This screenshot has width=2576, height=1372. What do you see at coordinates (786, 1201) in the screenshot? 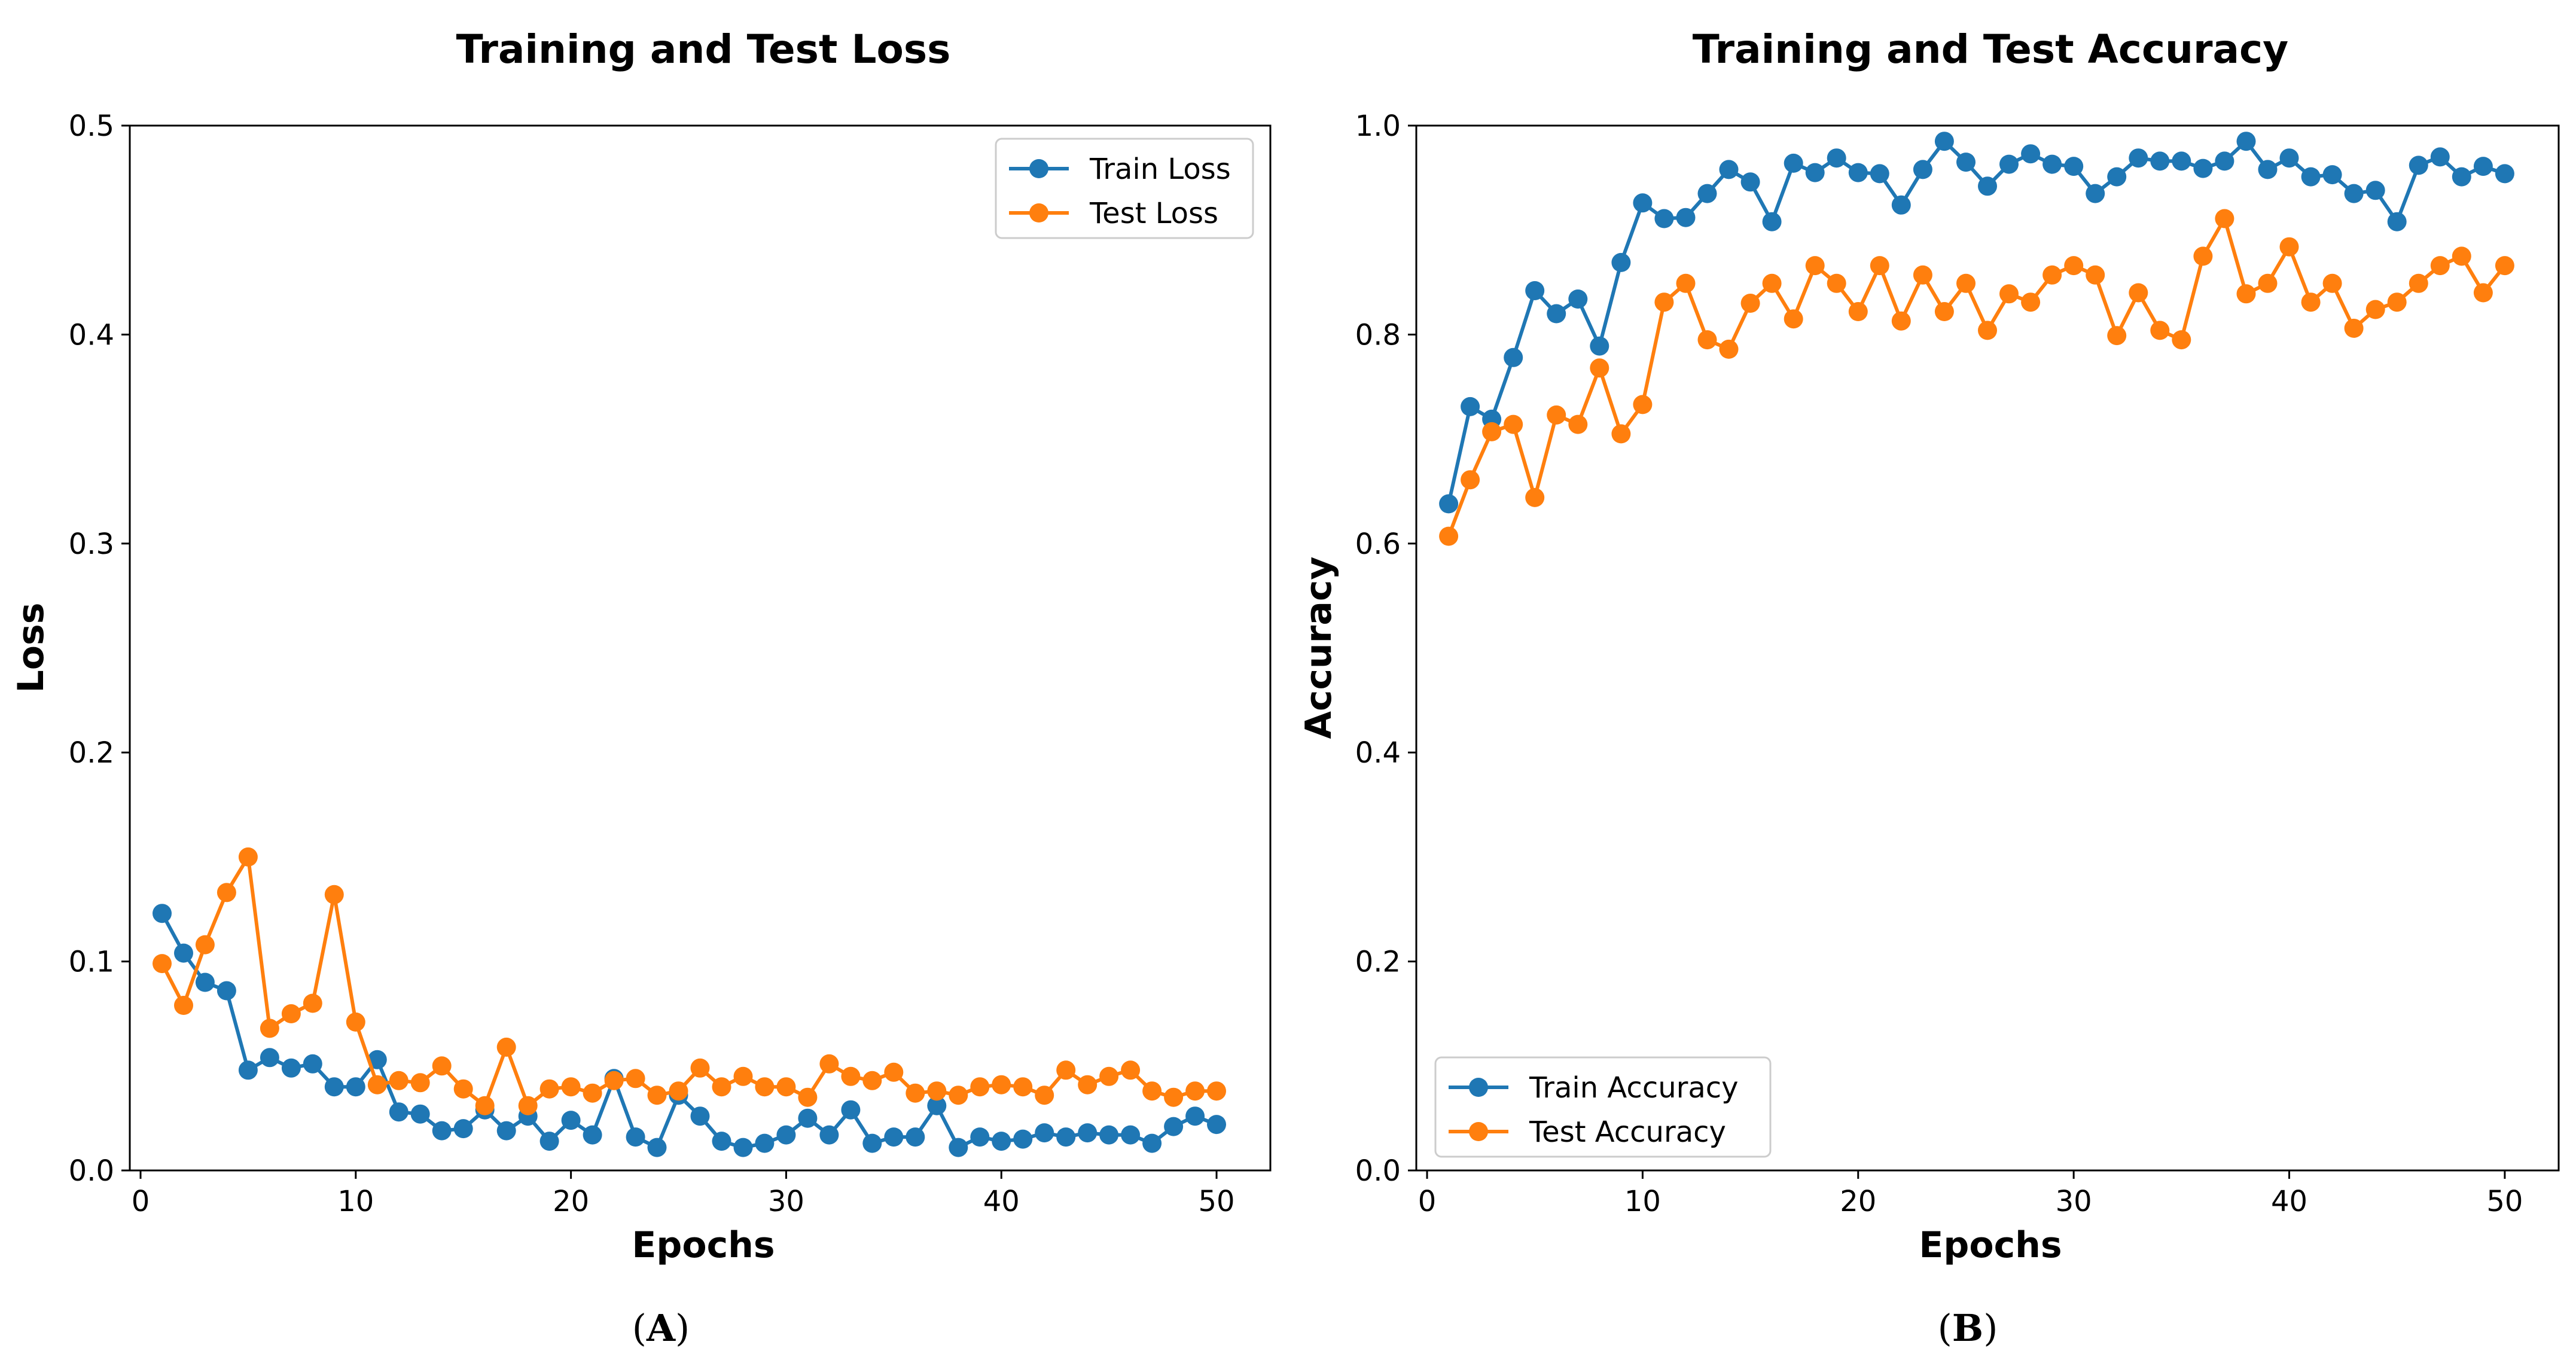
I see `x-tick-label: 30` at bounding box center [786, 1201].